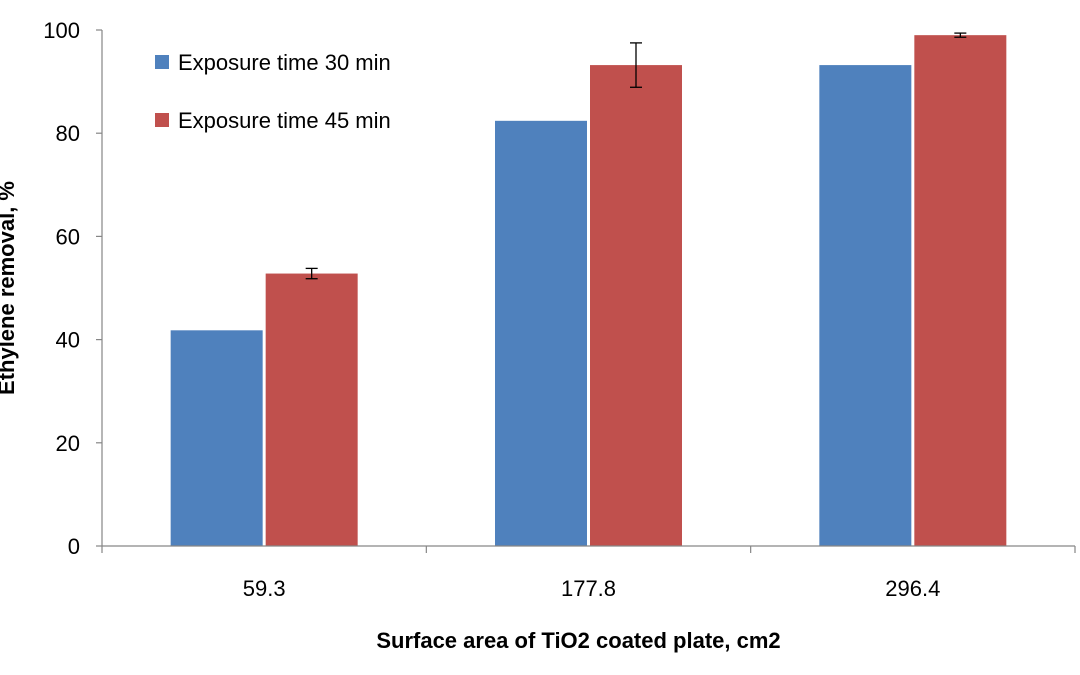 The image size is (1080, 675). Describe the element at coordinates (9, 288) in the screenshot. I see `y-axis-title: Ethylene removal, %` at that location.